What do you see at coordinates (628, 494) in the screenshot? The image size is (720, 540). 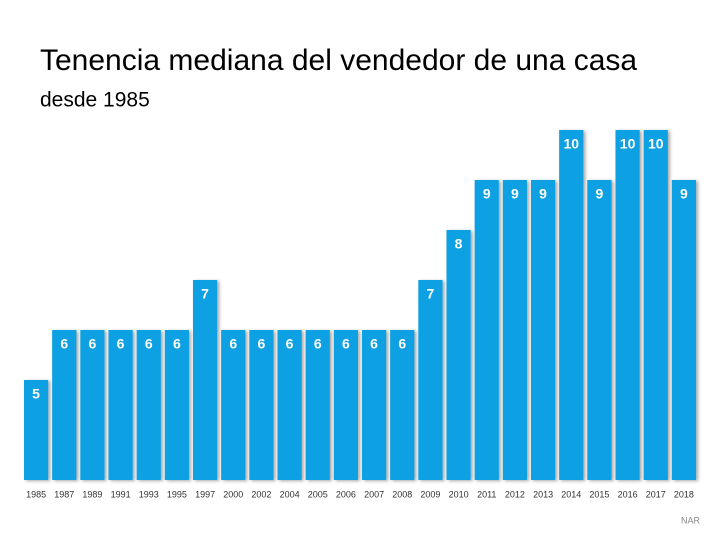 I see `x-tick-label: 2016` at bounding box center [628, 494].